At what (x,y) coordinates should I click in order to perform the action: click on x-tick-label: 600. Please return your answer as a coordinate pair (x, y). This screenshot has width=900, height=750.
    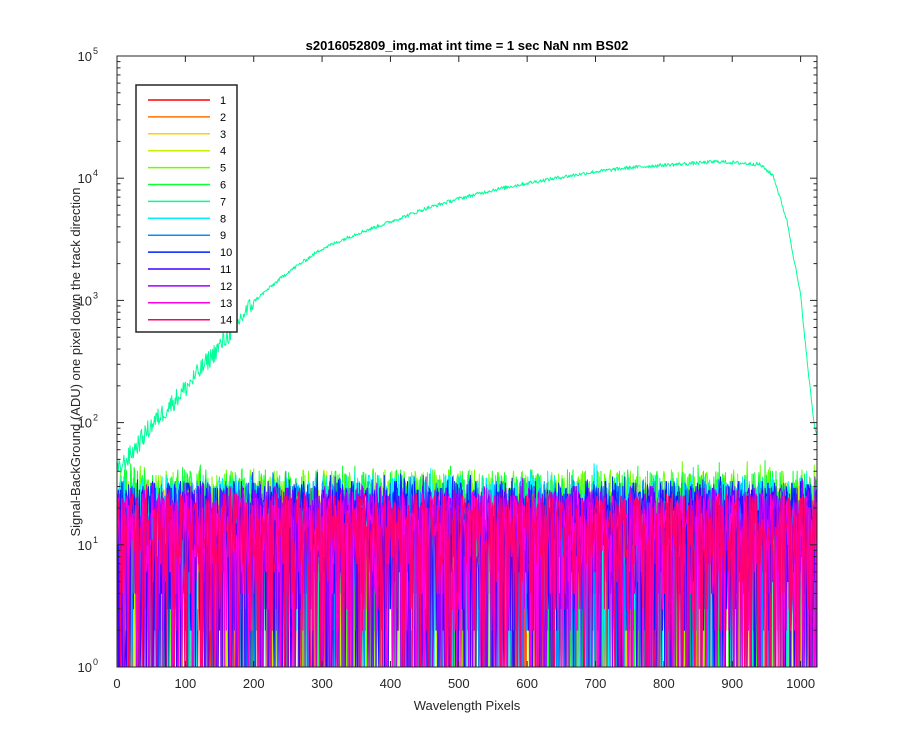
    Looking at the image, I should click on (527, 683).